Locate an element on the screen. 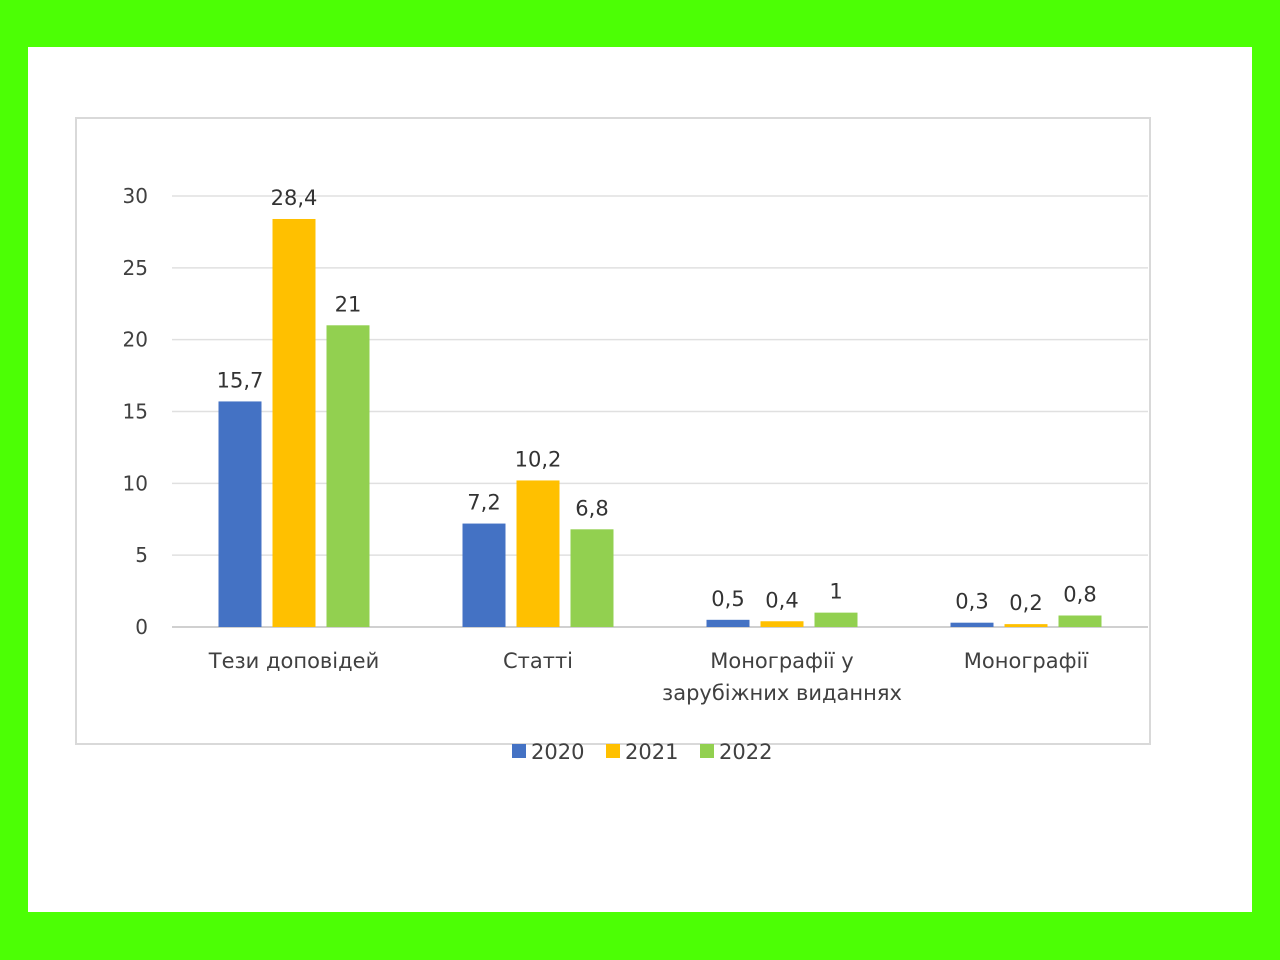 The height and width of the screenshot is (960, 1280). y-axis: 0 5 10 15 20 25 30 is located at coordinates (135, 411).